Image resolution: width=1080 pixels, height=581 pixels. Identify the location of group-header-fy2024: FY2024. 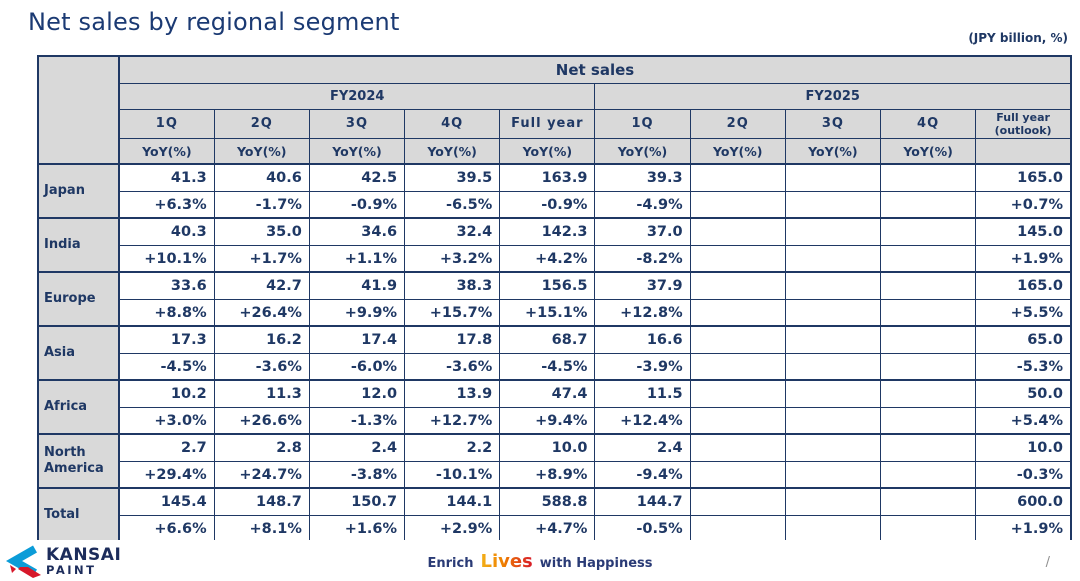
(357, 96).